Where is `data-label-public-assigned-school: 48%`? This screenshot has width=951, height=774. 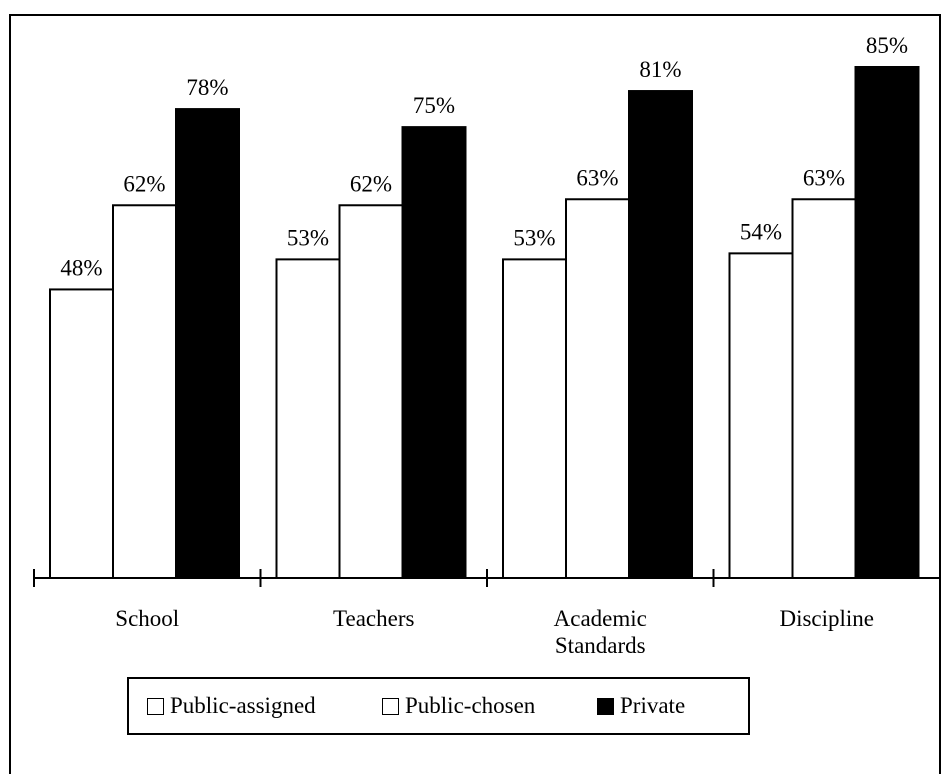 data-label-public-assigned-school: 48% is located at coordinates (81, 267).